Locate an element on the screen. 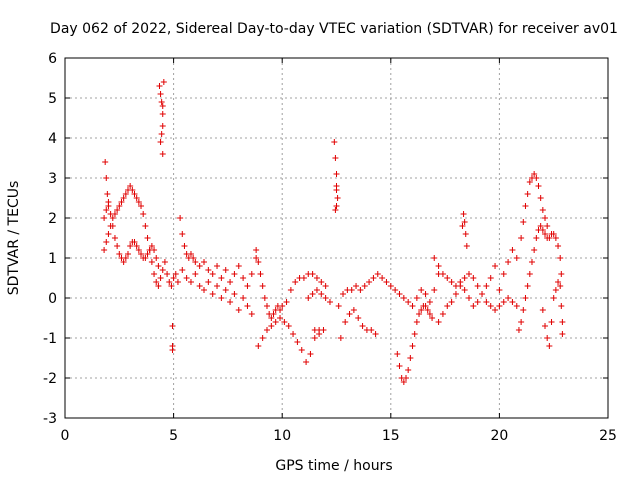 This screenshot has width=640, height=480. y-tick-label: 4 is located at coordinates (52, 139).